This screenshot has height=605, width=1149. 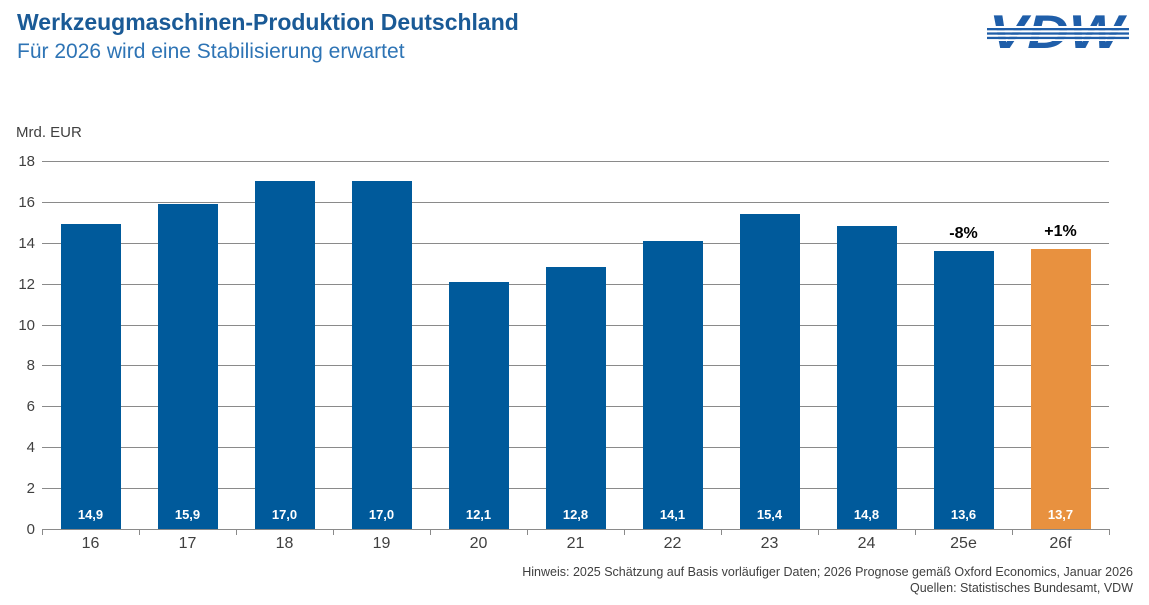 I want to click on bar: 13,7, so click(x=1060, y=388).